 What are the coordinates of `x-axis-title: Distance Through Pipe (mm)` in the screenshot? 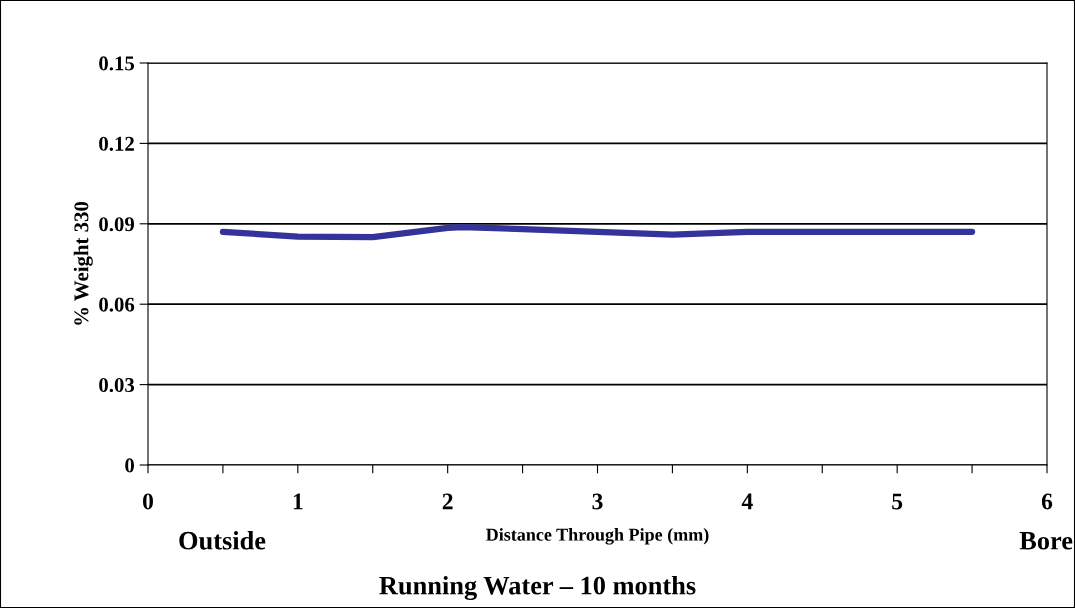 It's located at (597, 536).